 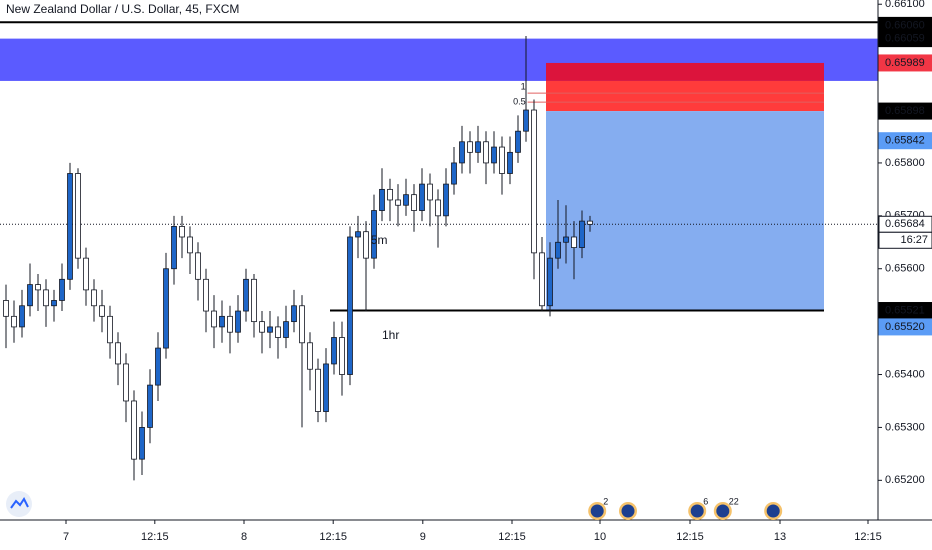 I want to click on price-label: 0.66060, so click(x=905, y=25).